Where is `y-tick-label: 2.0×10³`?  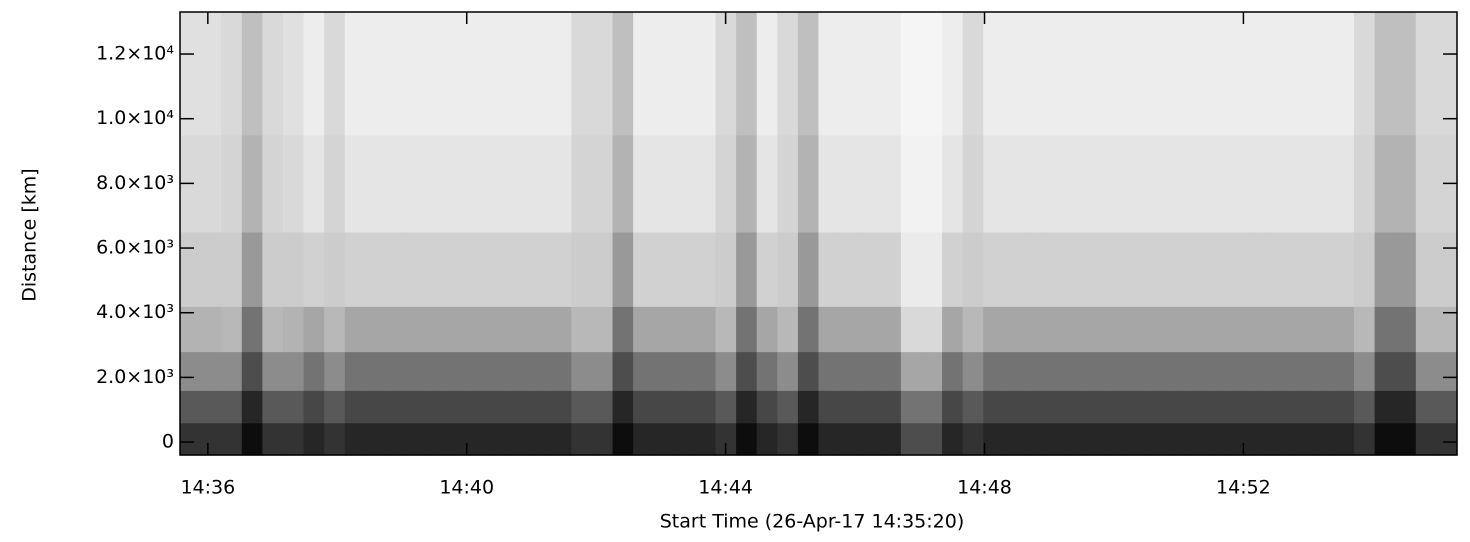
y-tick-label: 2.0×10³ is located at coordinates (135, 377).